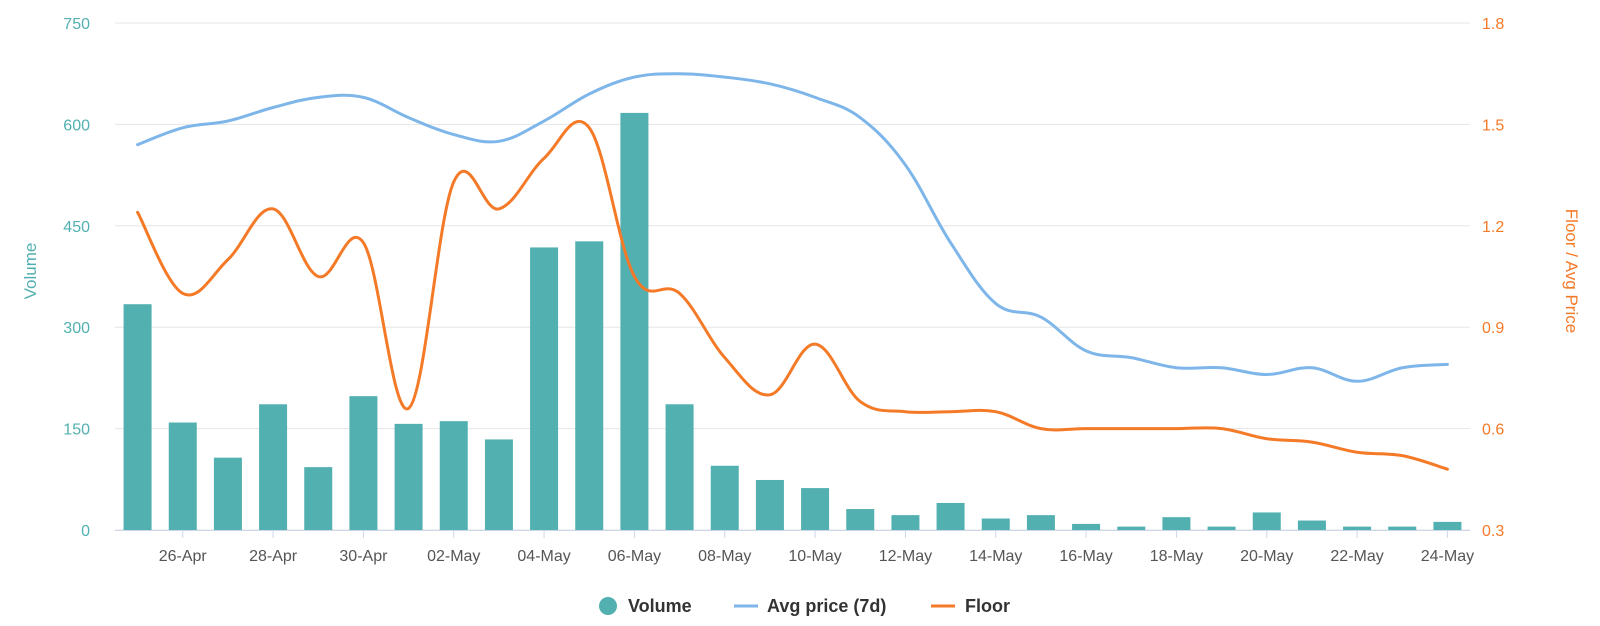 This screenshot has width=1600, height=626. Describe the element at coordinates (1571, 271) in the screenshot. I see `right-axis-title: Floor / Avg Price` at that location.